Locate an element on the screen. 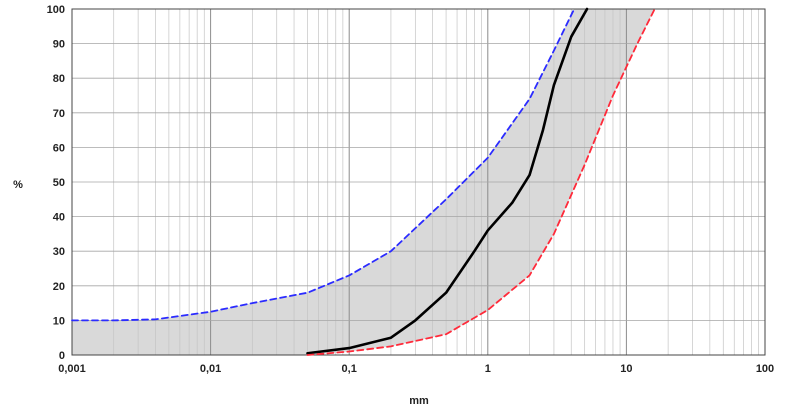 The height and width of the screenshot is (410, 793). y-tick-label: 60 is located at coordinates (59, 148).